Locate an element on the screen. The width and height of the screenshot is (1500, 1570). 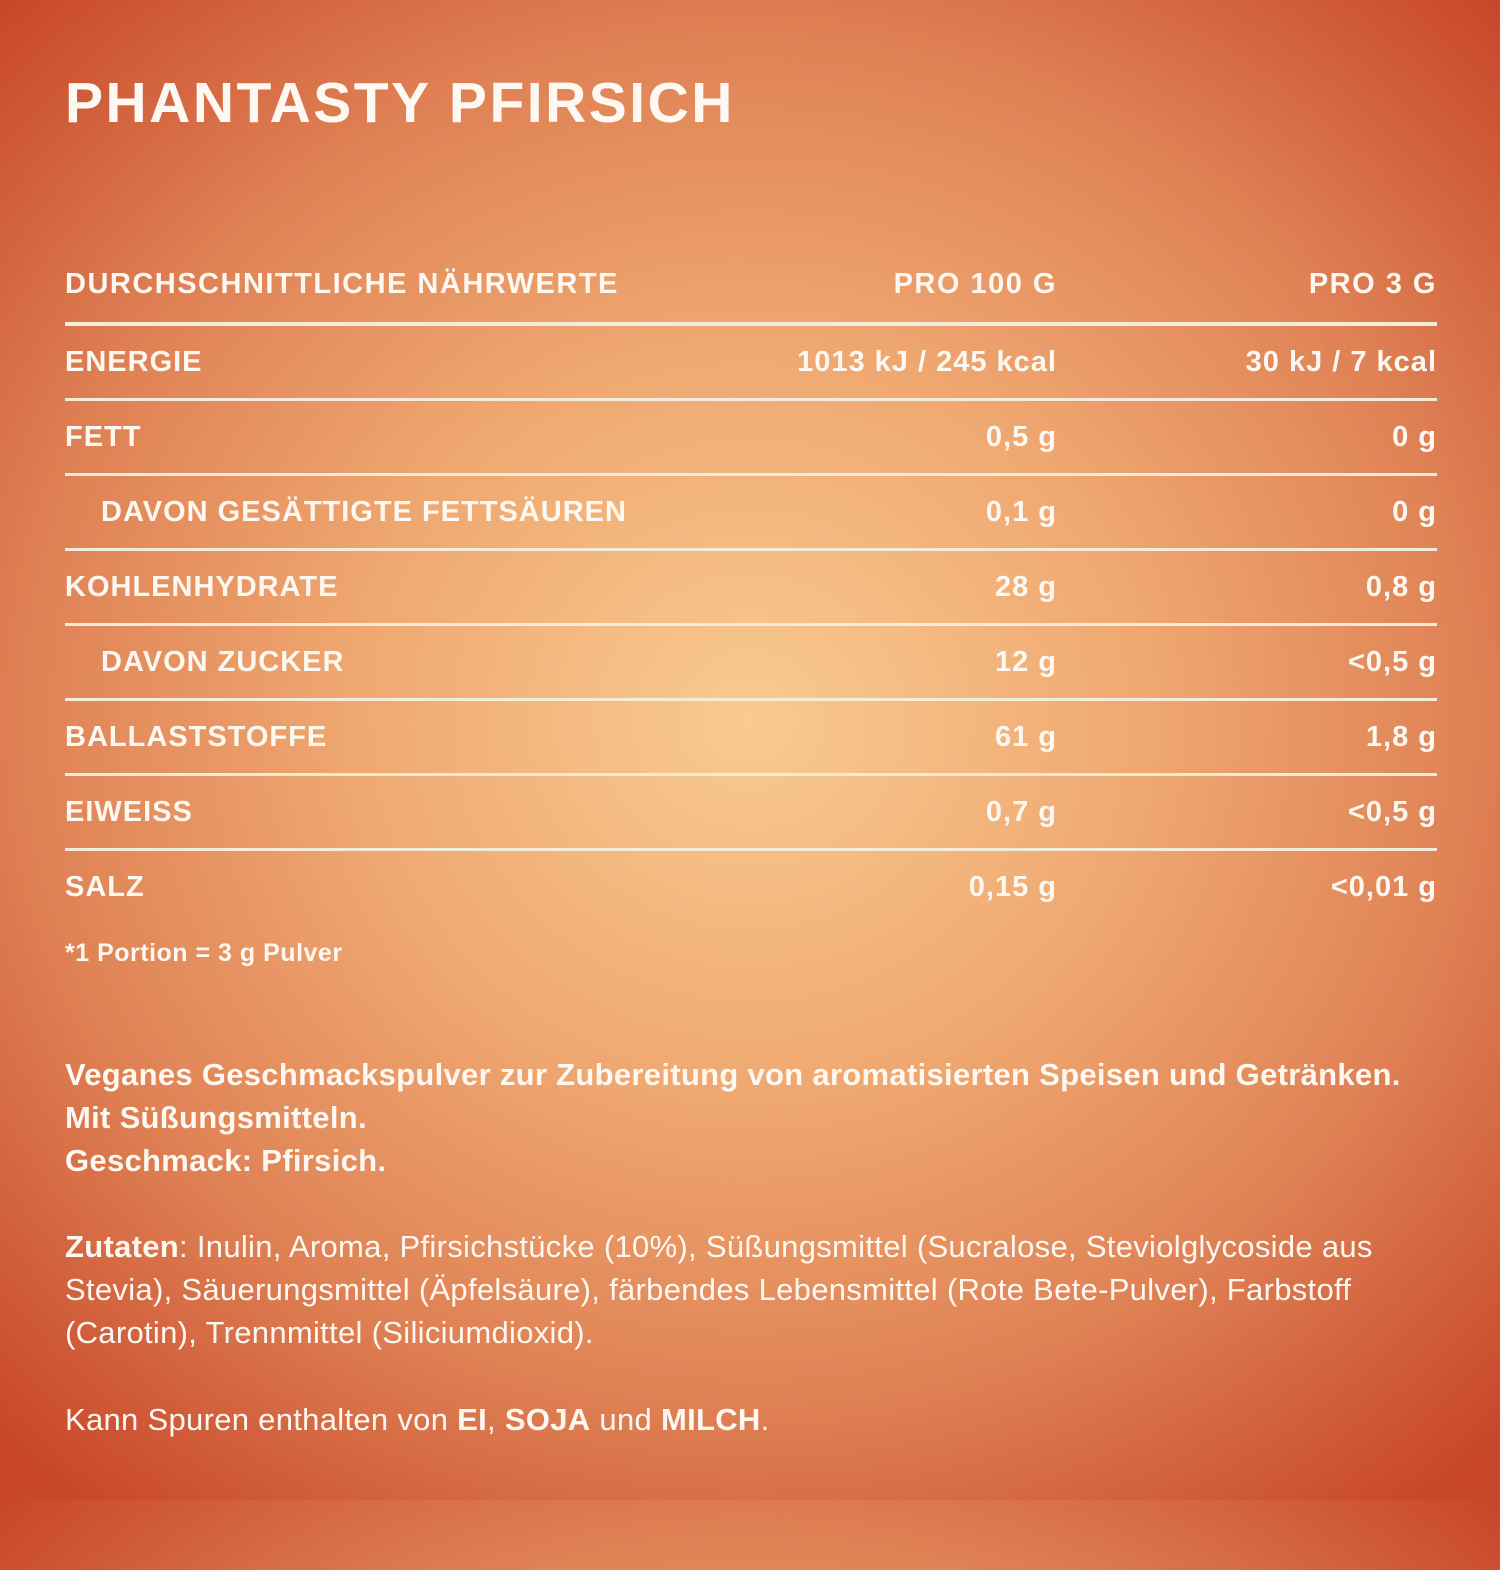
table-row-kohlenhydrate: KOHLENHYDRATE 28 g 0,8 g is located at coordinates (751, 588).